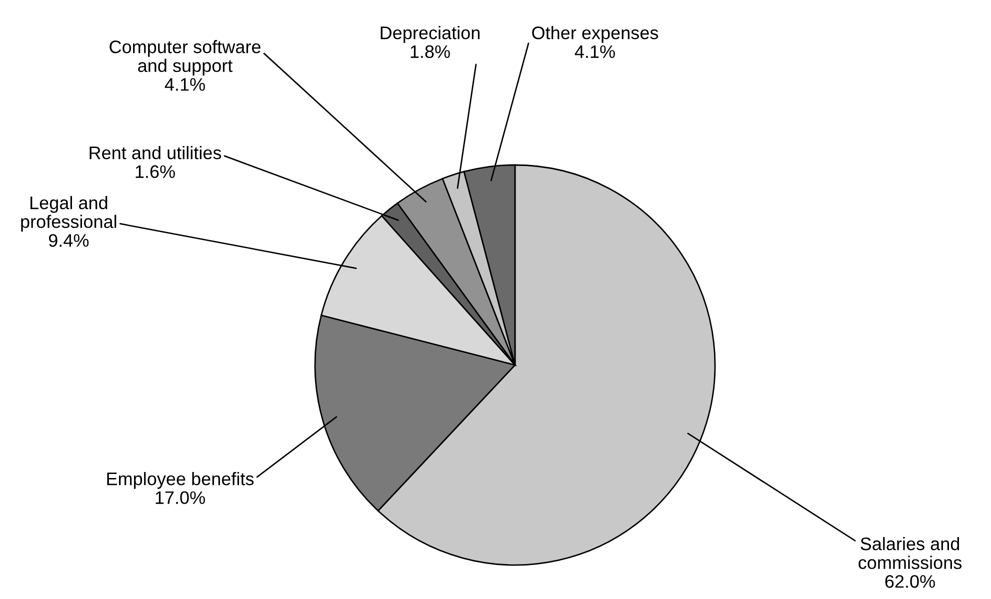 The width and height of the screenshot is (991, 599). What do you see at coordinates (910, 581) in the screenshot?
I see `data-label: 62.0%` at bounding box center [910, 581].